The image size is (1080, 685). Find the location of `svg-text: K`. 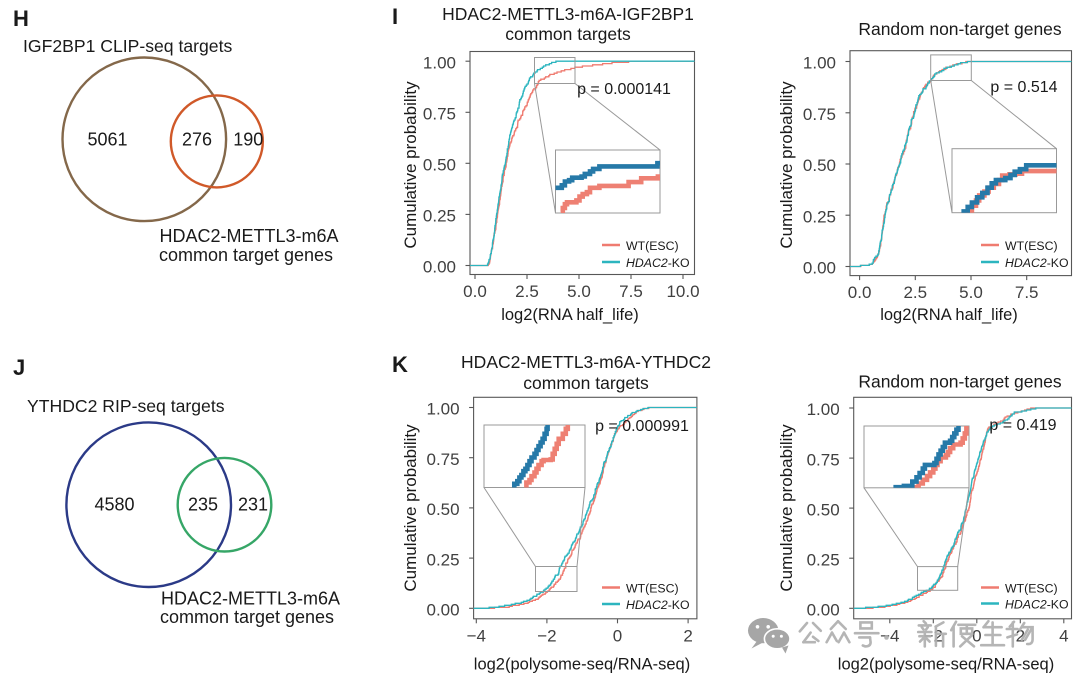

svg-text: K is located at coordinates (400, 364).